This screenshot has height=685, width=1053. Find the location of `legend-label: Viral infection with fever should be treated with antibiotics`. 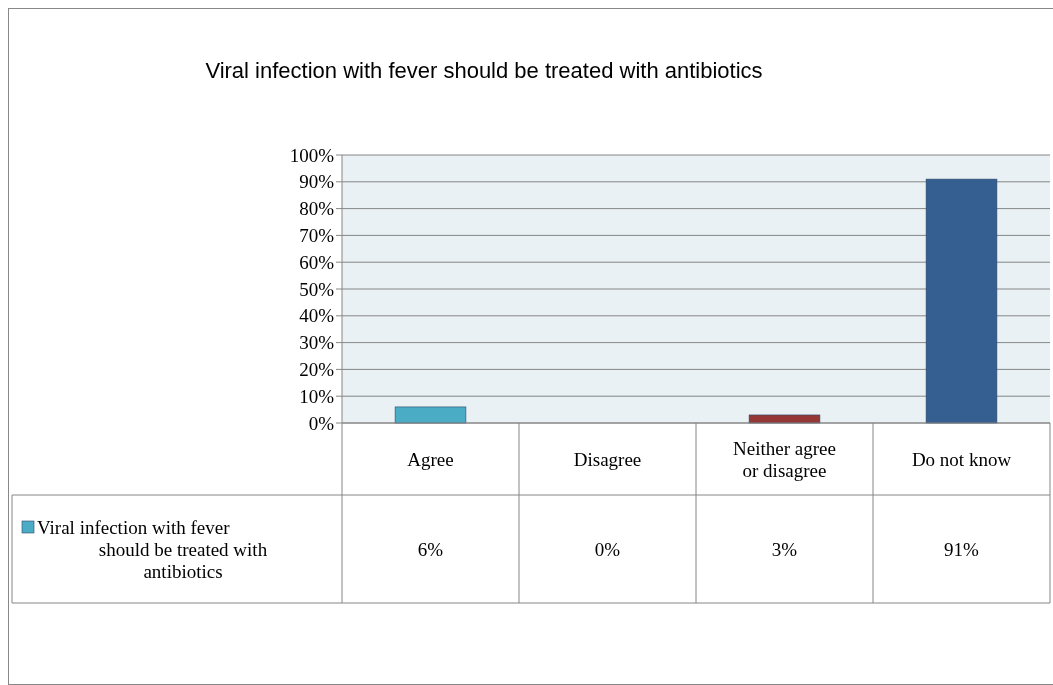

legend-label: Viral infection with fever should be treated with antibiotics is located at coordinates (152, 549).